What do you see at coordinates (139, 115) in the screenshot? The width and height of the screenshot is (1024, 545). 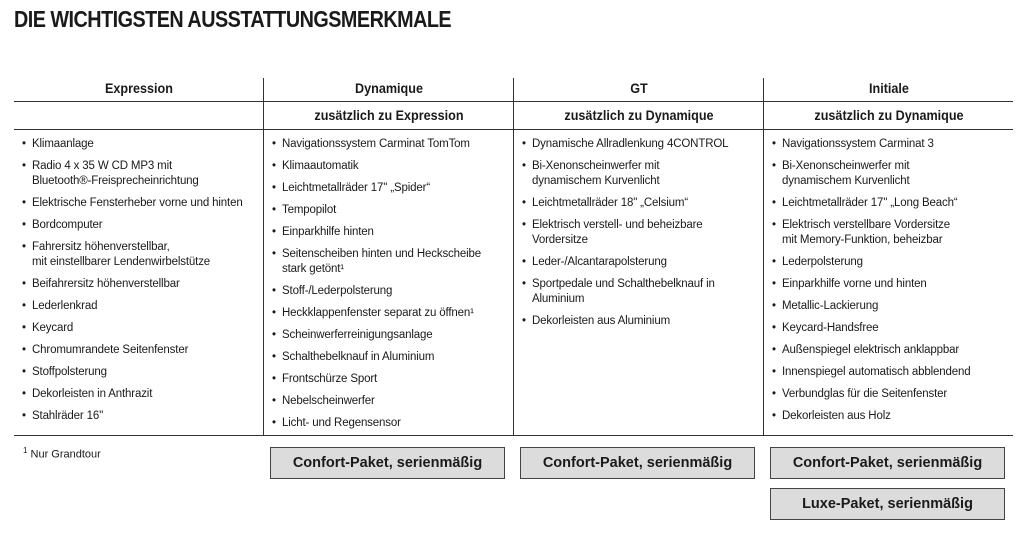 I see `column-subtitle` at bounding box center [139, 115].